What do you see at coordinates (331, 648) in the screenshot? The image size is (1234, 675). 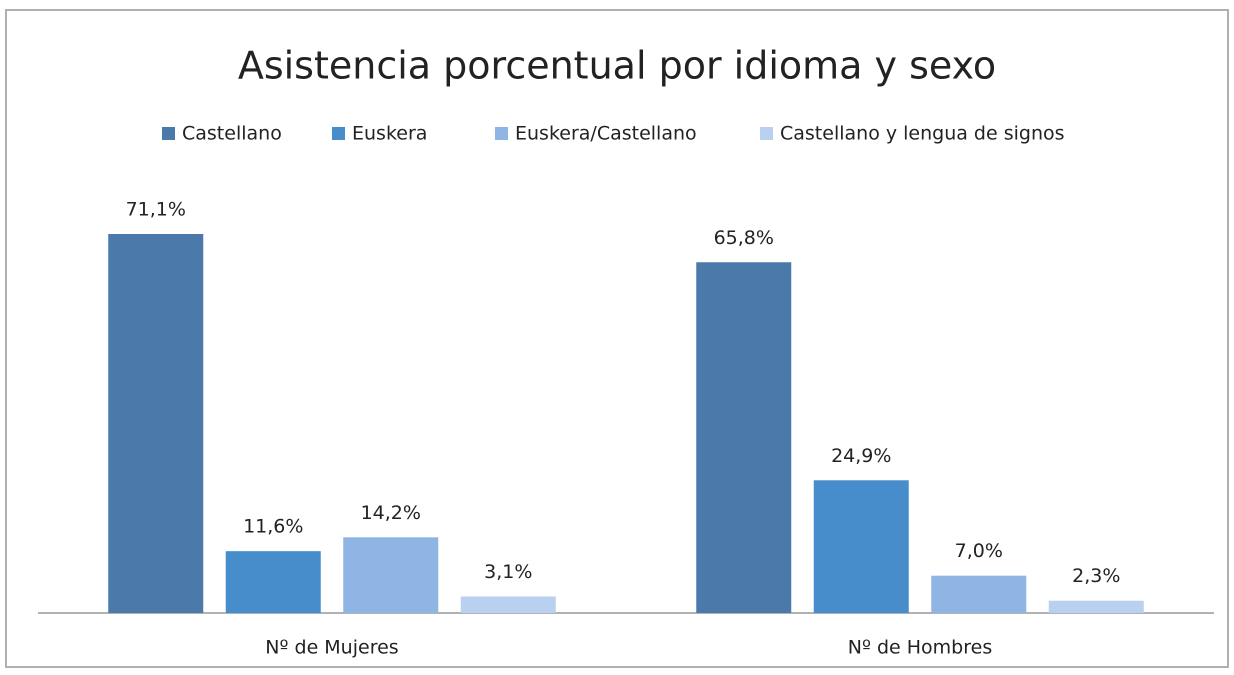 I see `x-tick-label: Nº de Mujeres` at bounding box center [331, 648].